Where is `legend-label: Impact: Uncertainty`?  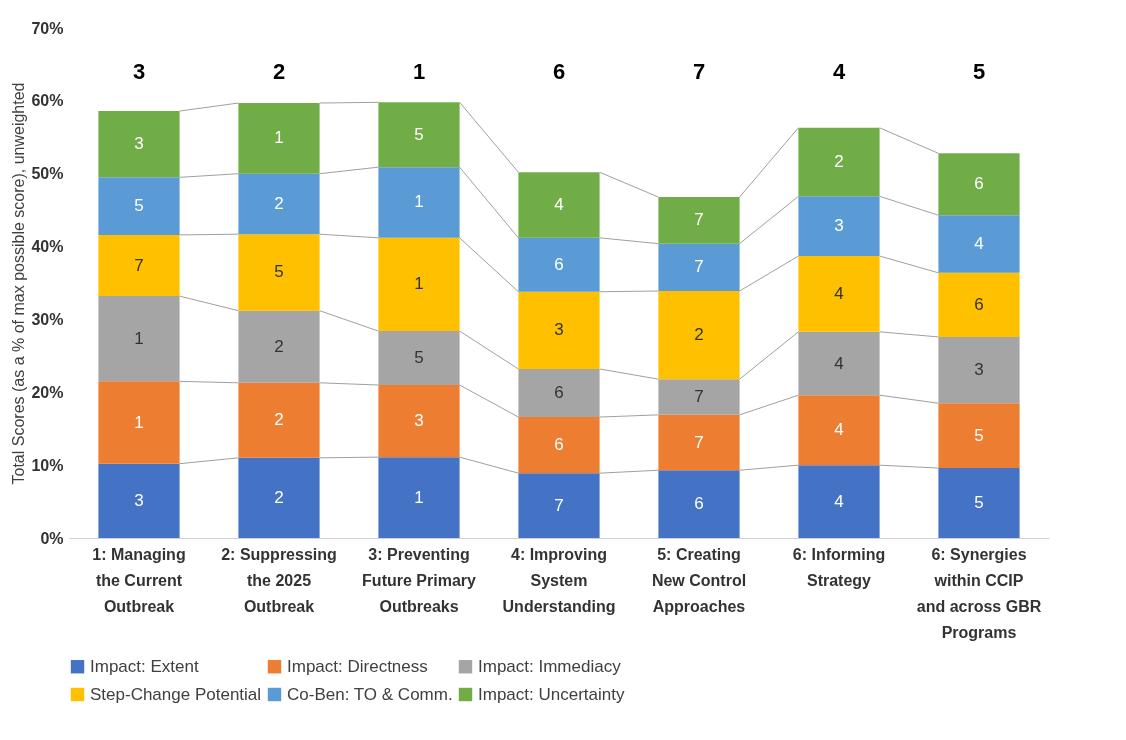
legend-label: Impact: Uncertainty is located at coordinates (551, 694).